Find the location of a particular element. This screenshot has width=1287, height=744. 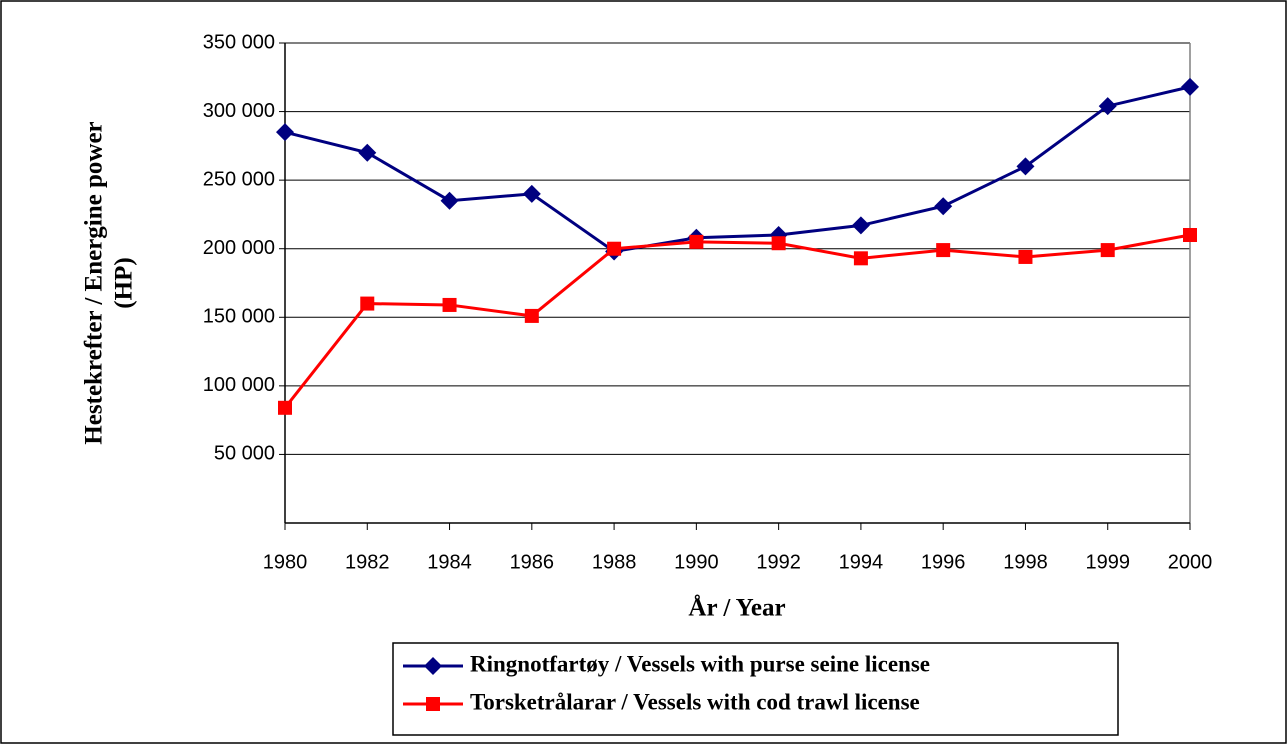

y-axis-title: (HP) is located at coordinates (124, 282).